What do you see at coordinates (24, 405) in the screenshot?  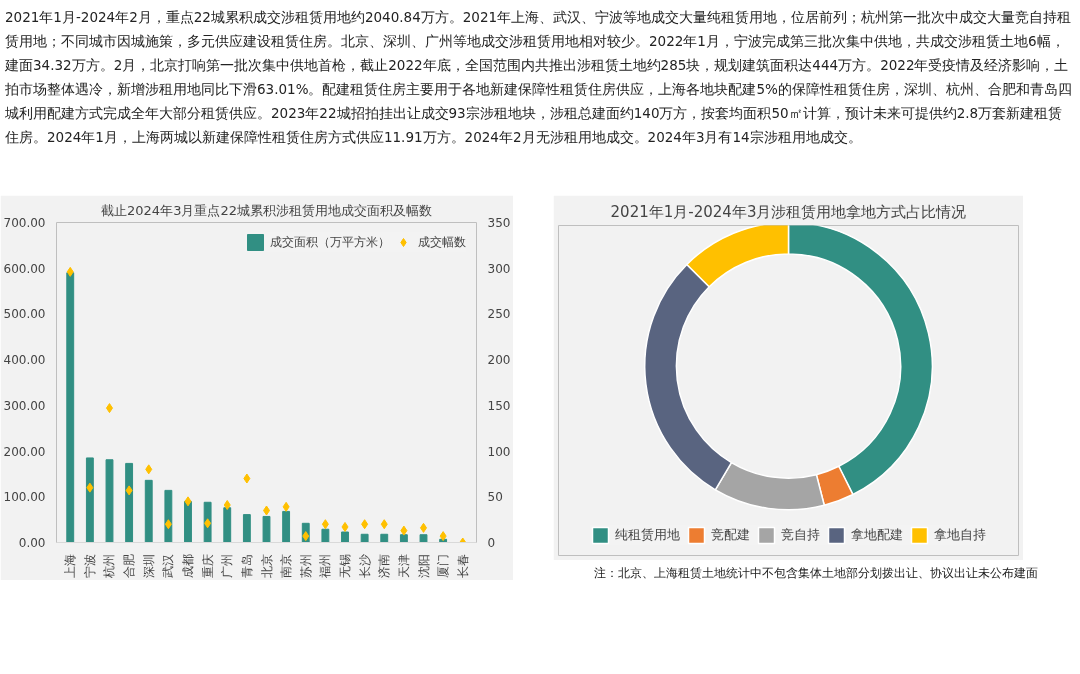 I see `y-tick-label: 300.00` at bounding box center [24, 405].